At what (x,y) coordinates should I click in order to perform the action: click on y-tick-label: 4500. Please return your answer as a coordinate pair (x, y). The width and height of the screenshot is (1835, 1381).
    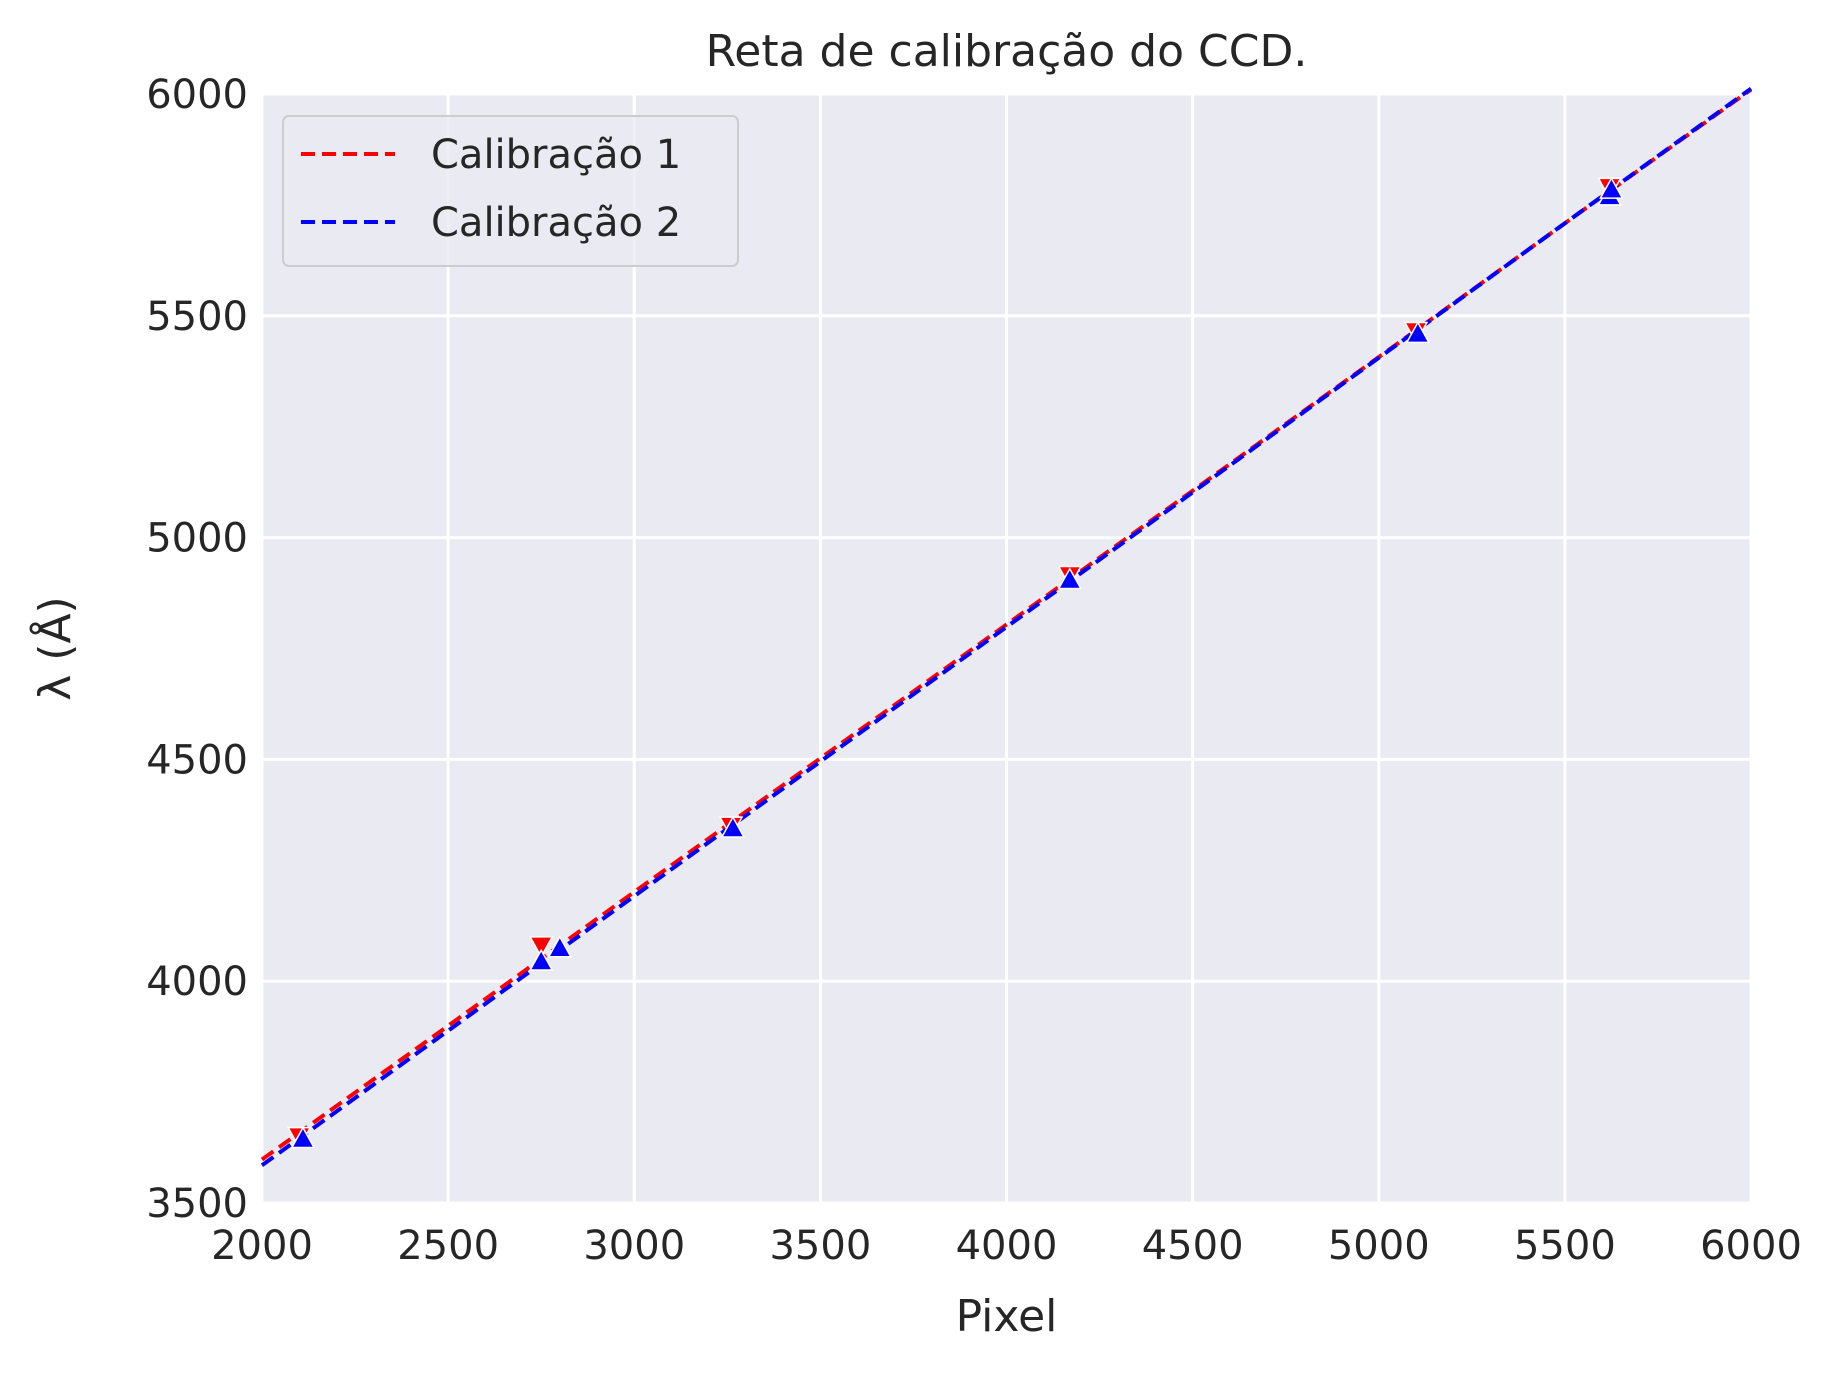
    Looking at the image, I should click on (197, 760).